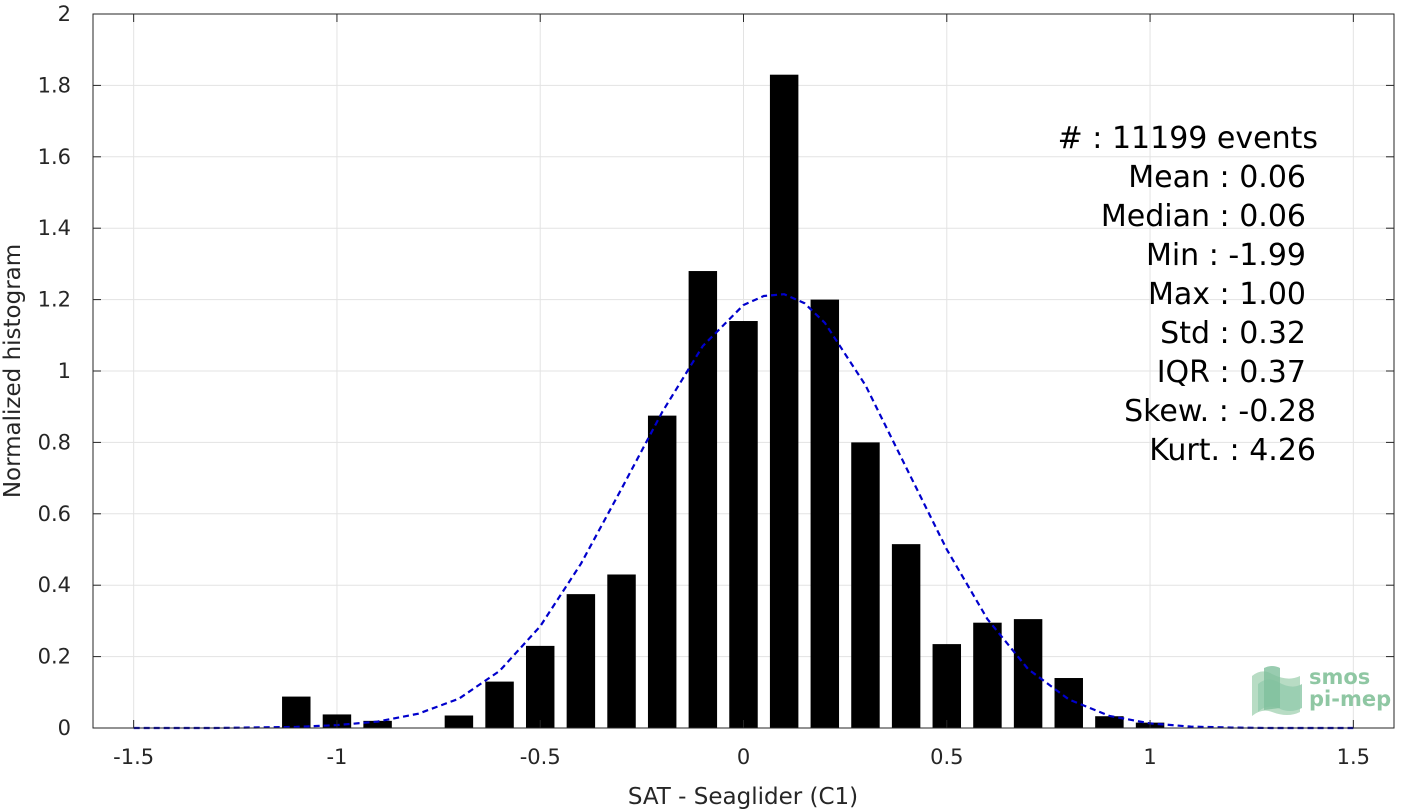 The height and width of the screenshot is (811, 1408). I want to click on stats-annotation-line: Kurt. : 4.26, so click(1232, 450).